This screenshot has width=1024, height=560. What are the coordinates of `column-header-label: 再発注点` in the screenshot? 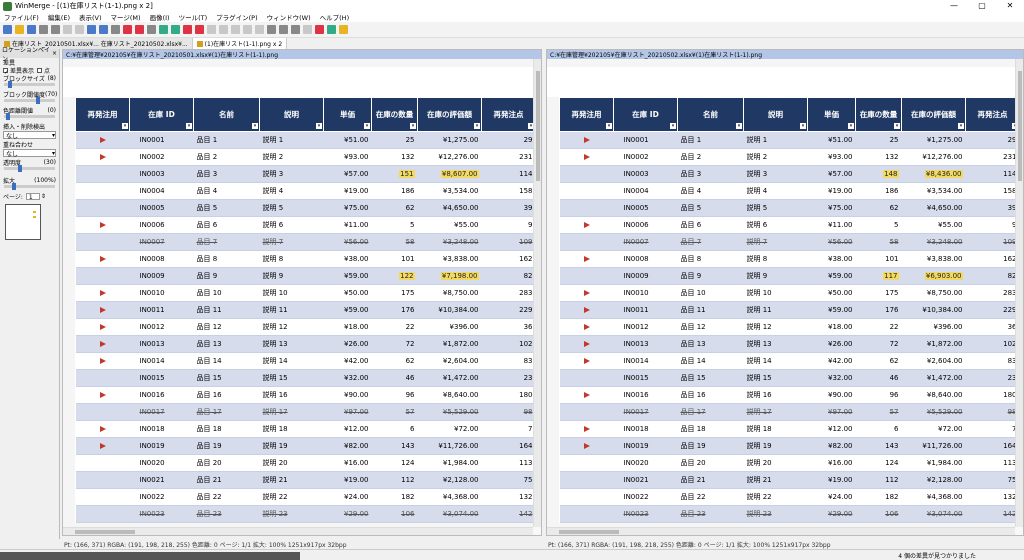 It's located at (508, 114).